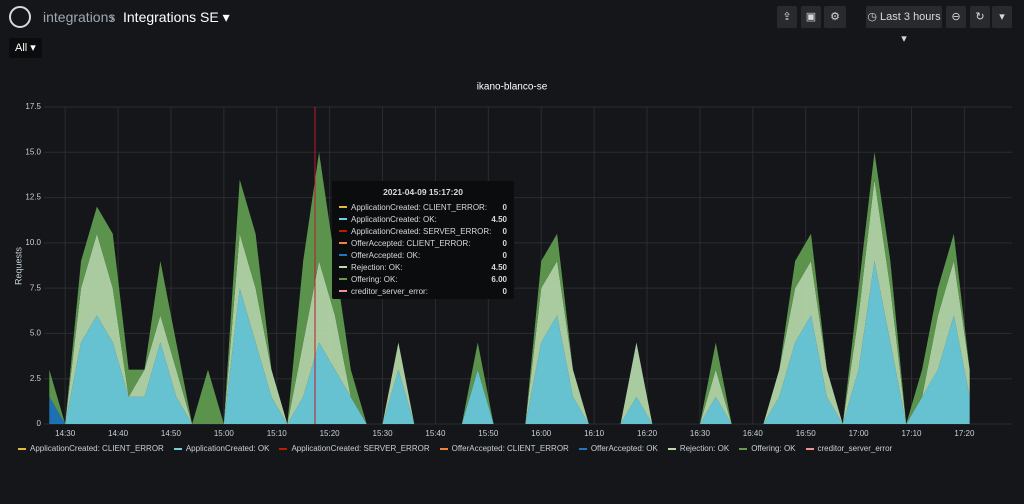 The image size is (1024, 504). I want to click on x-tick-label: 15:30, so click(383, 433).